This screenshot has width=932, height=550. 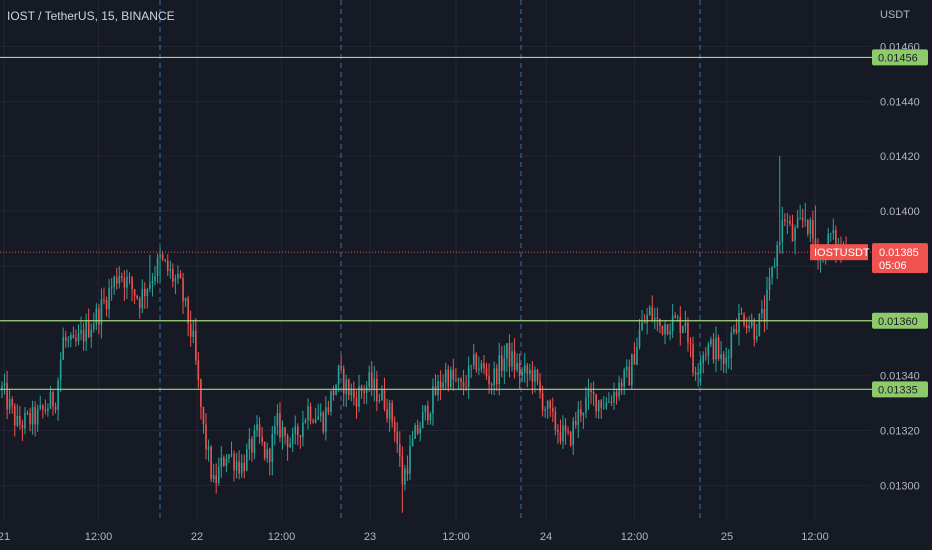 I want to click on level-badge-label: 0.01335, so click(x=898, y=390).